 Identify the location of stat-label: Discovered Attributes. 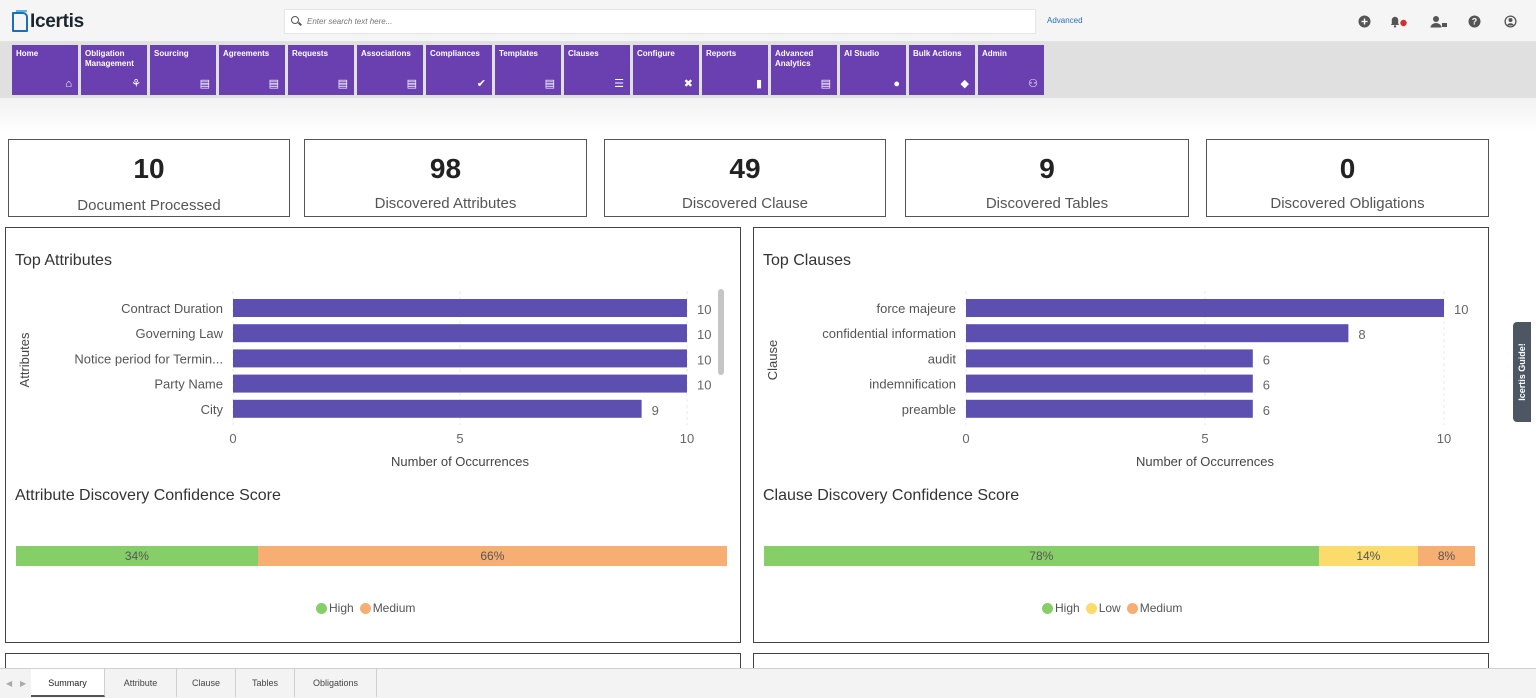
(445, 203).